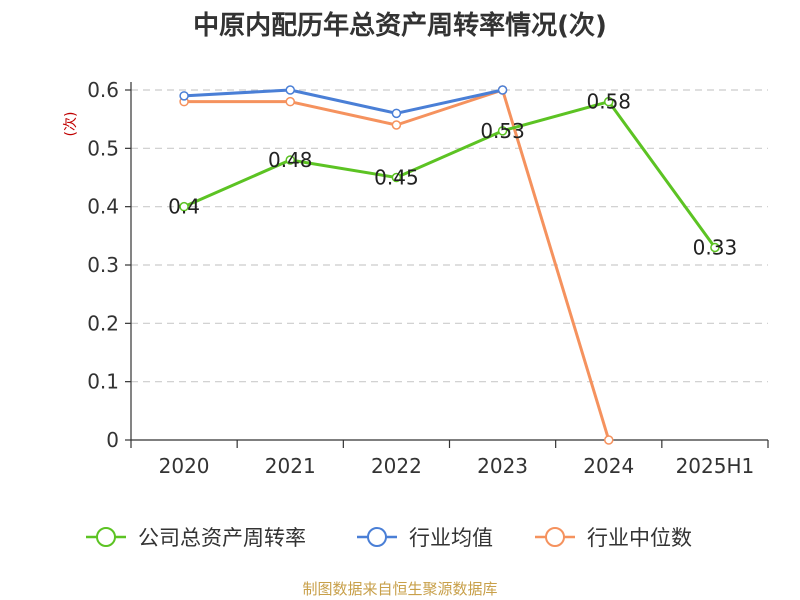 Image resolution: width=800 pixels, height=600 pixels. What do you see at coordinates (396, 466) in the screenshot?
I see `x-tick-label-2022: 2022` at bounding box center [396, 466].